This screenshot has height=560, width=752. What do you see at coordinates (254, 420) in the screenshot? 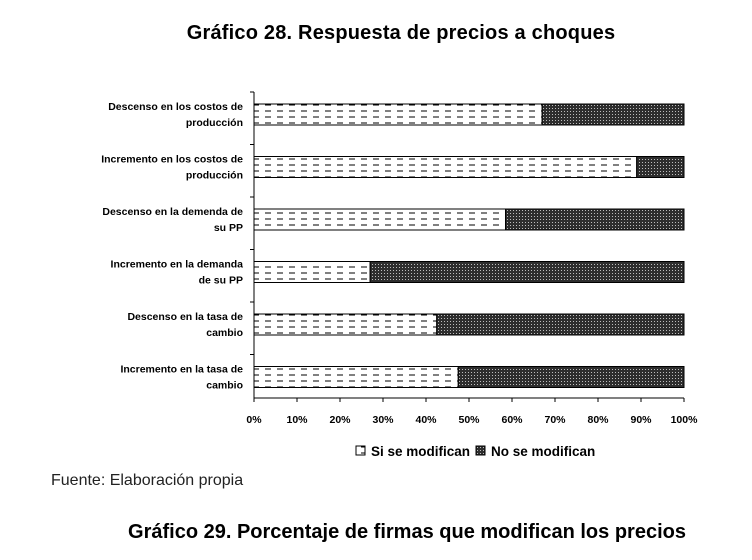
I see `x-tick-label: 0%` at bounding box center [254, 420].